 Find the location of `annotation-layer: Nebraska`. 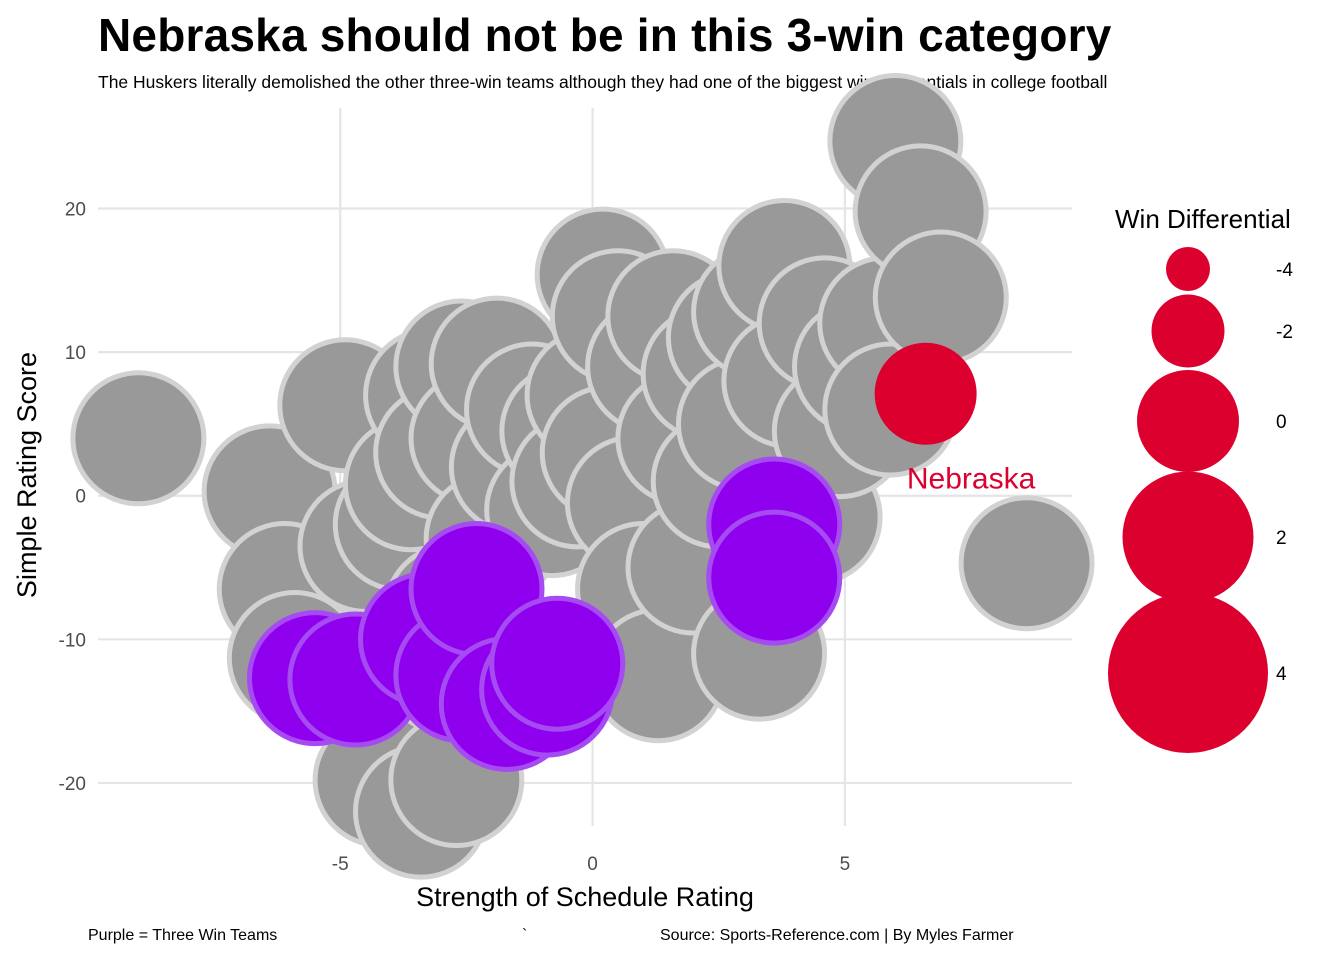

annotation-layer: Nebraska is located at coordinates (971, 478).